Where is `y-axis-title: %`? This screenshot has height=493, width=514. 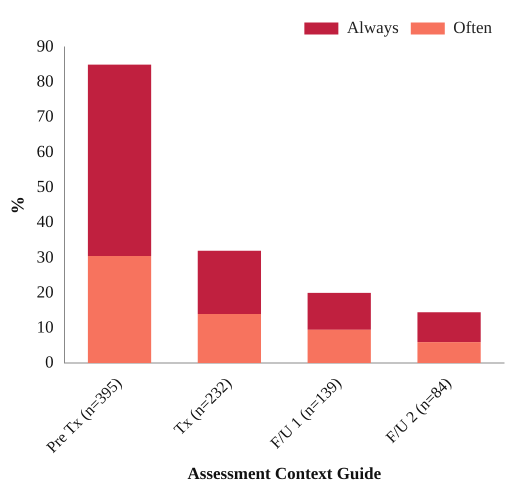
y-axis-title: % is located at coordinates (17, 205).